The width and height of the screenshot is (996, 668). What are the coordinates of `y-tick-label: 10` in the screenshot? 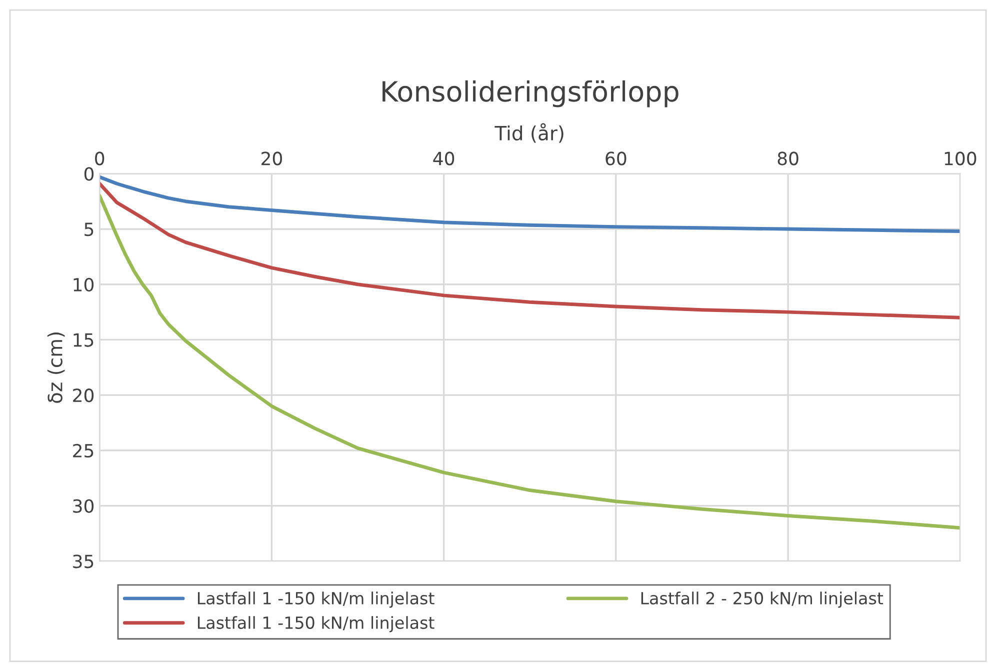 It's located at (84, 285).